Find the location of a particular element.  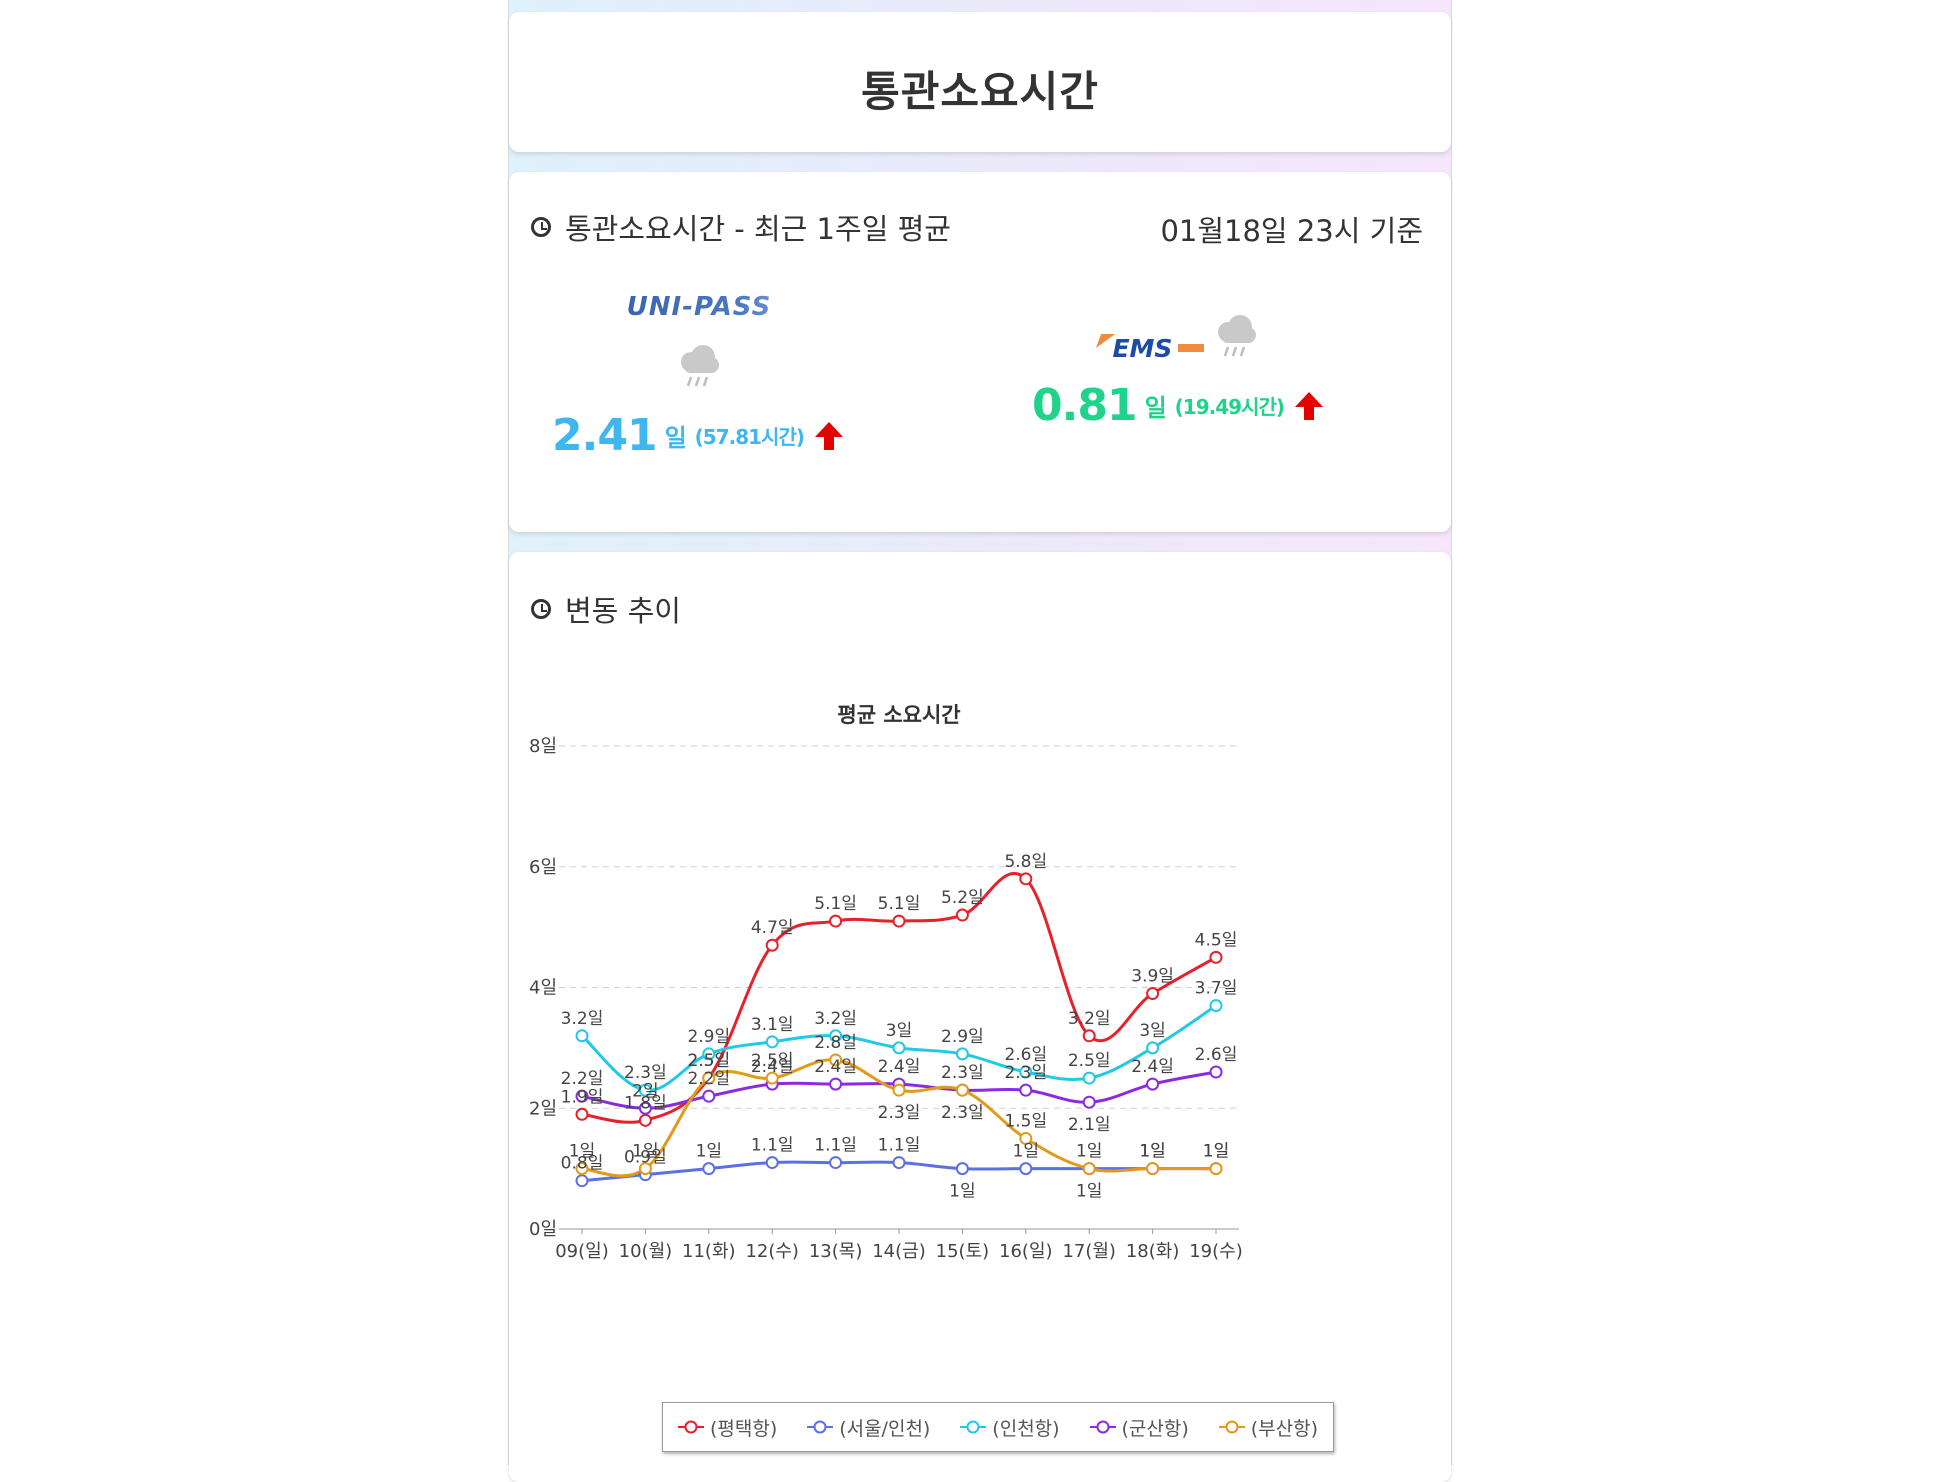

x-tick-label: 15(토) is located at coordinates (963, 1251).